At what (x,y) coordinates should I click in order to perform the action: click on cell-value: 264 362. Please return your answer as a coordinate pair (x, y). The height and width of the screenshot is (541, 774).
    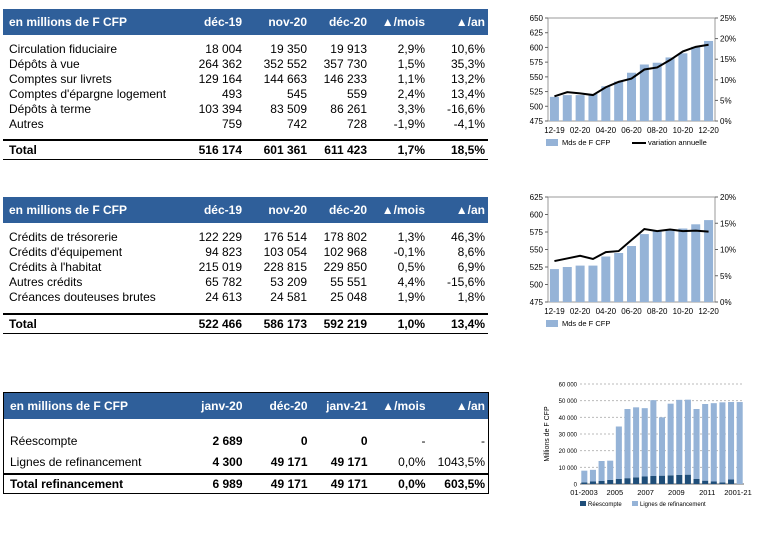
    Looking at the image, I should click on (220, 64).